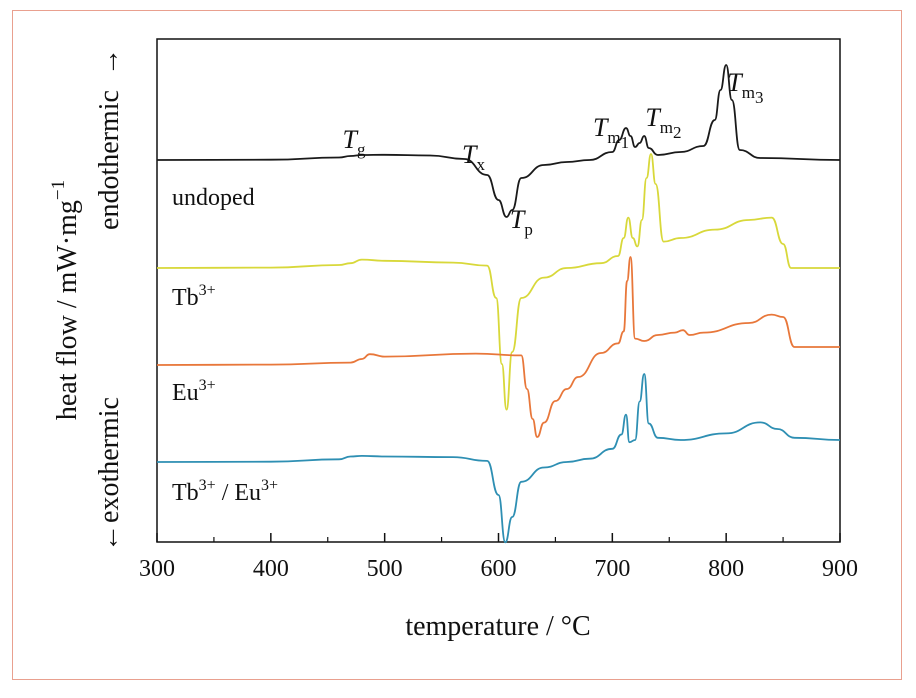 The width and height of the screenshot is (916, 698). What do you see at coordinates (213, 198) in the screenshot?
I see `series-label-0: undoped` at bounding box center [213, 198].